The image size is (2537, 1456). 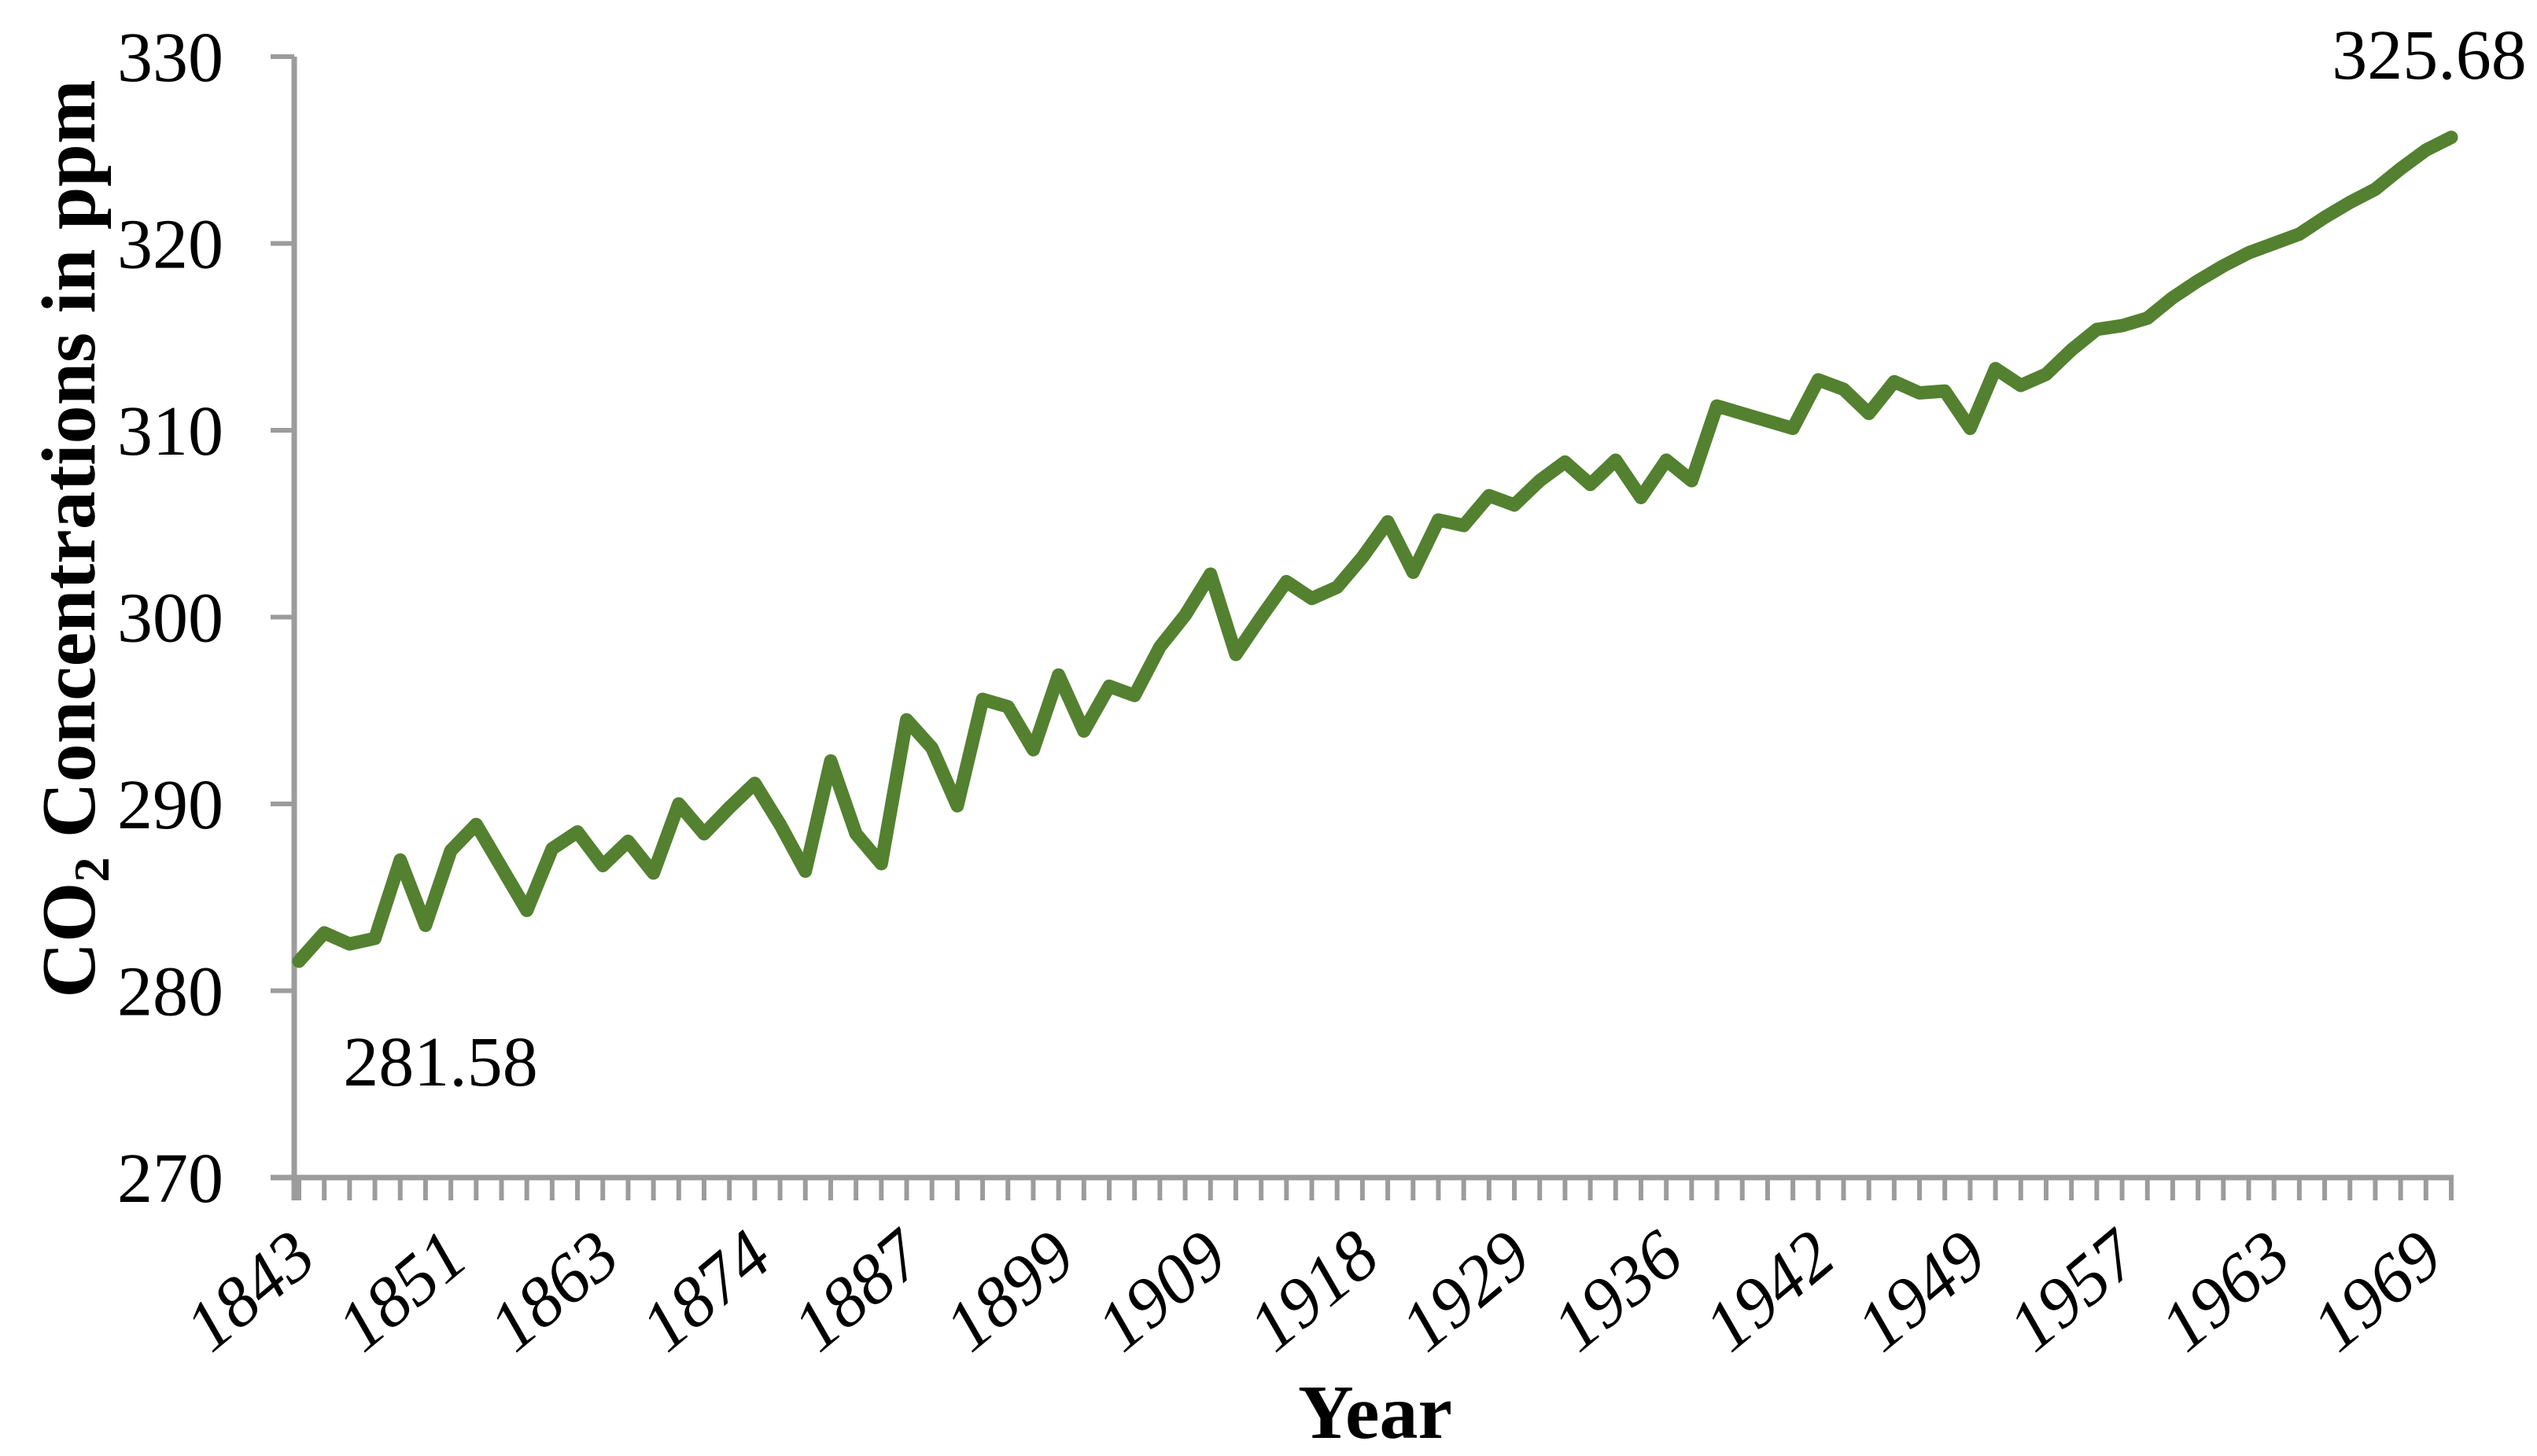 I want to click on y-axis-title: CO2 Concentrations in ppm, so click(x=73, y=538).